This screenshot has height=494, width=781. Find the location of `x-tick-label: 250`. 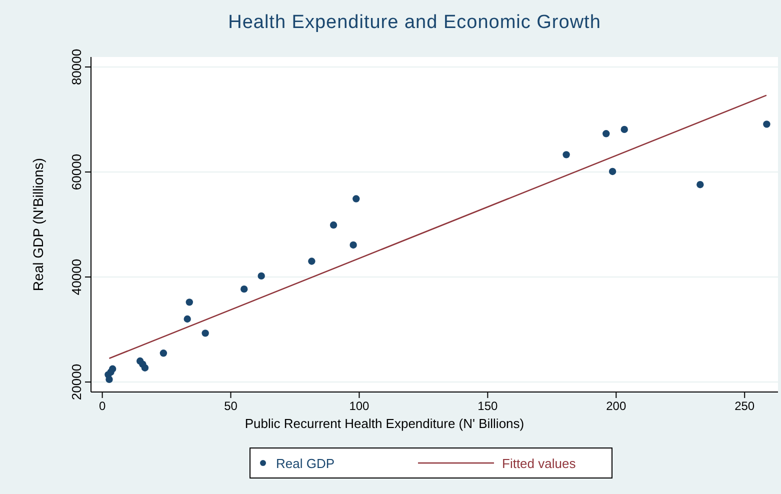

x-tick-label: 250 is located at coordinates (744, 406).